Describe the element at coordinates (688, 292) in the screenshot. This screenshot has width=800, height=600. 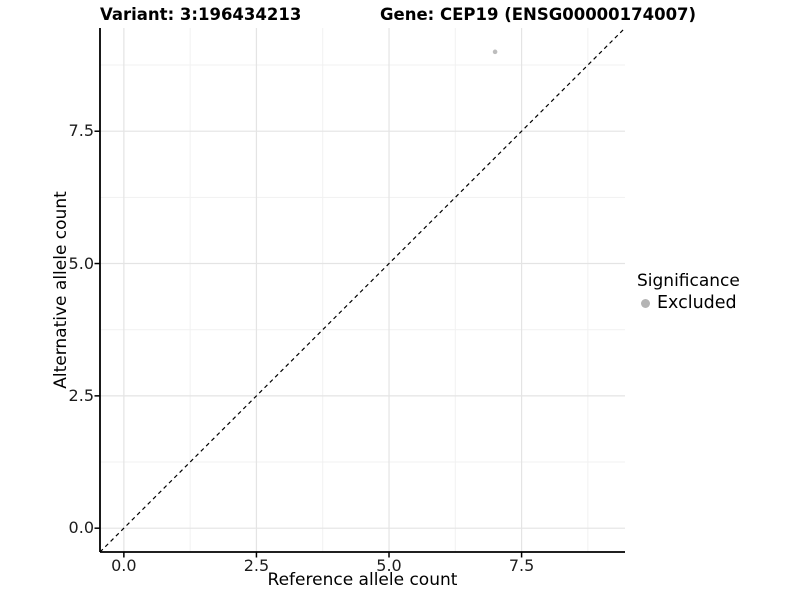
I see `legend: Significance Excluded` at that location.